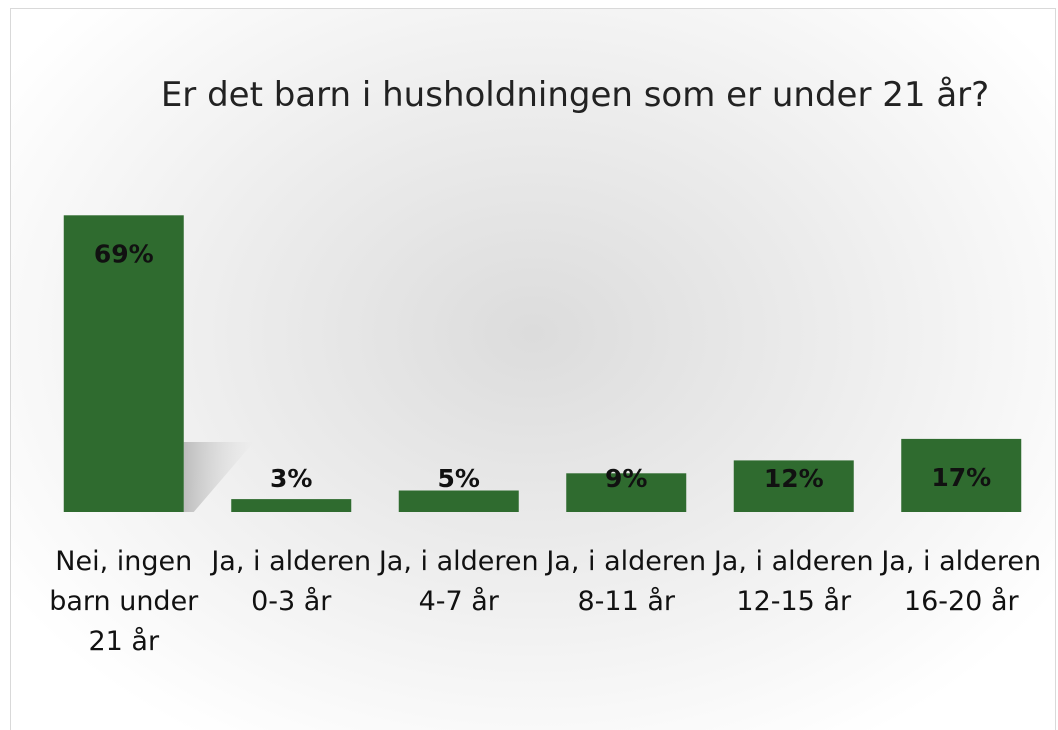 This screenshot has height=730, width=1058. Describe the element at coordinates (291, 581) in the screenshot. I see `x-tick-label: Ja, i alderen 0-3 år` at that location.